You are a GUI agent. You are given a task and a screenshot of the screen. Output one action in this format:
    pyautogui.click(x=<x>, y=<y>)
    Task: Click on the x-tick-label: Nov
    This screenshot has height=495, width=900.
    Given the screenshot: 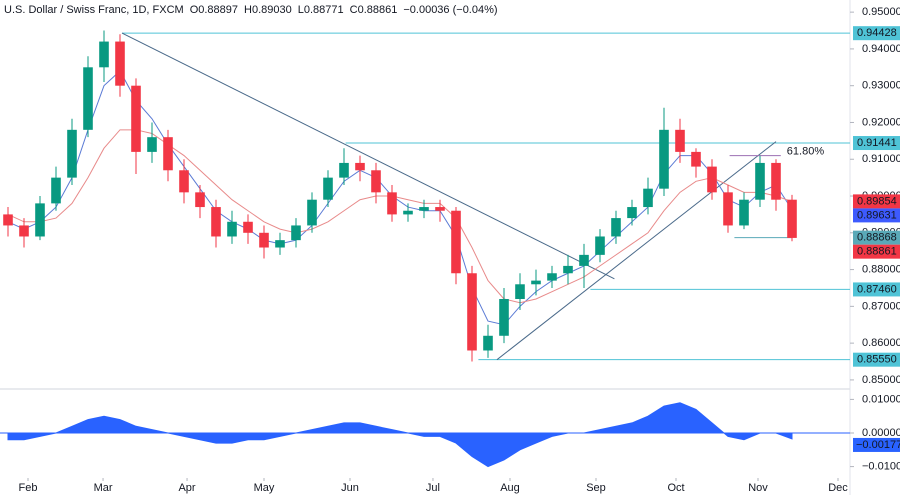 What is the action you would take?
    pyautogui.click(x=758, y=488)
    